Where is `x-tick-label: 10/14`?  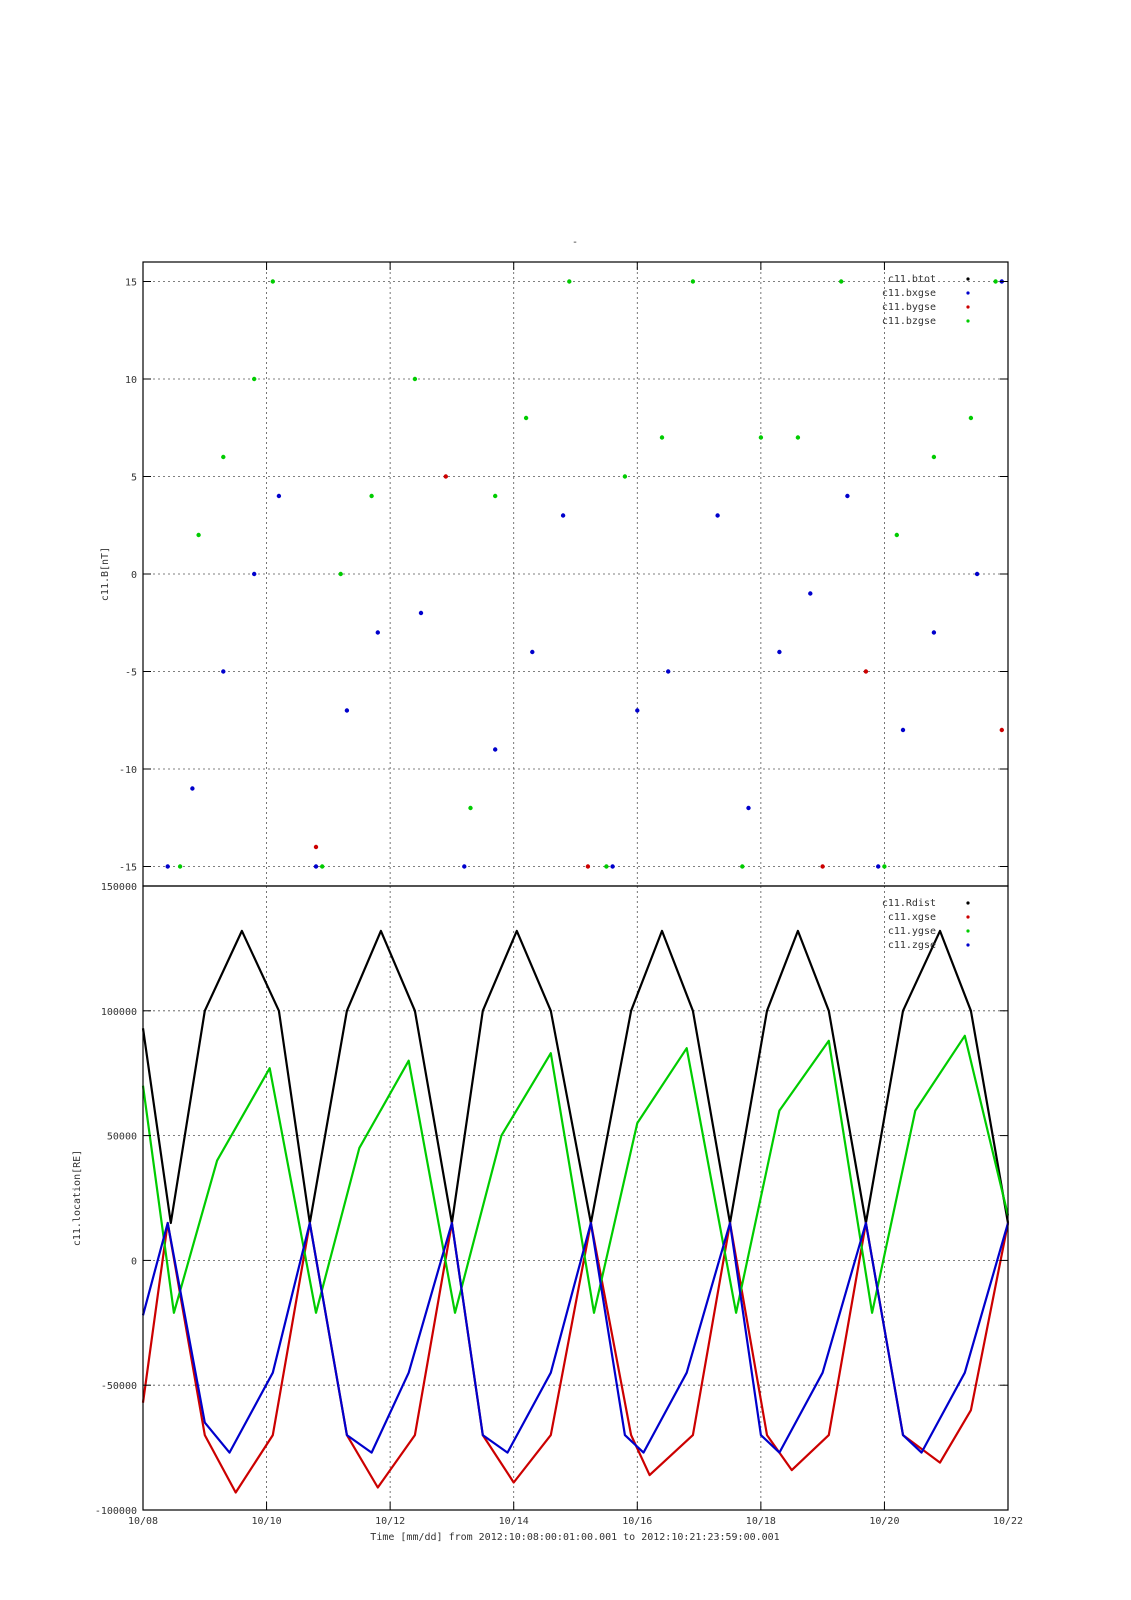 x-tick-label: 10/14 is located at coordinates (514, 1521).